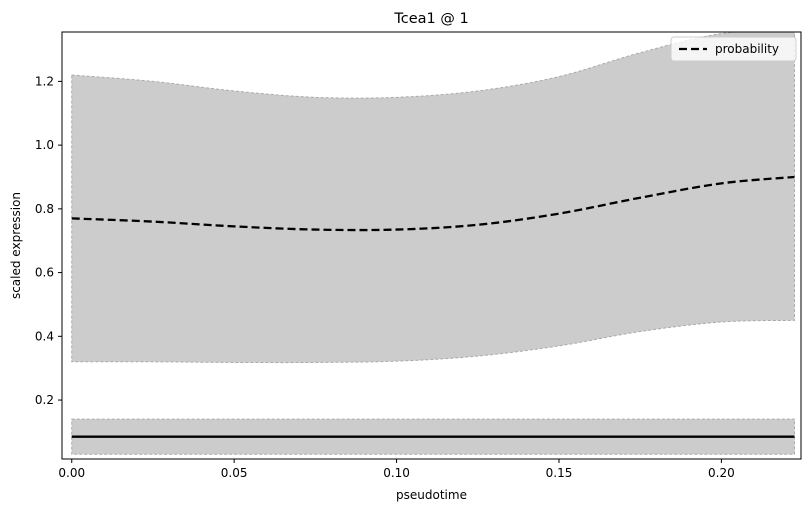  Describe the element at coordinates (44, 273) in the screenshot. I see `y-tick-label: 0.6` at that location.